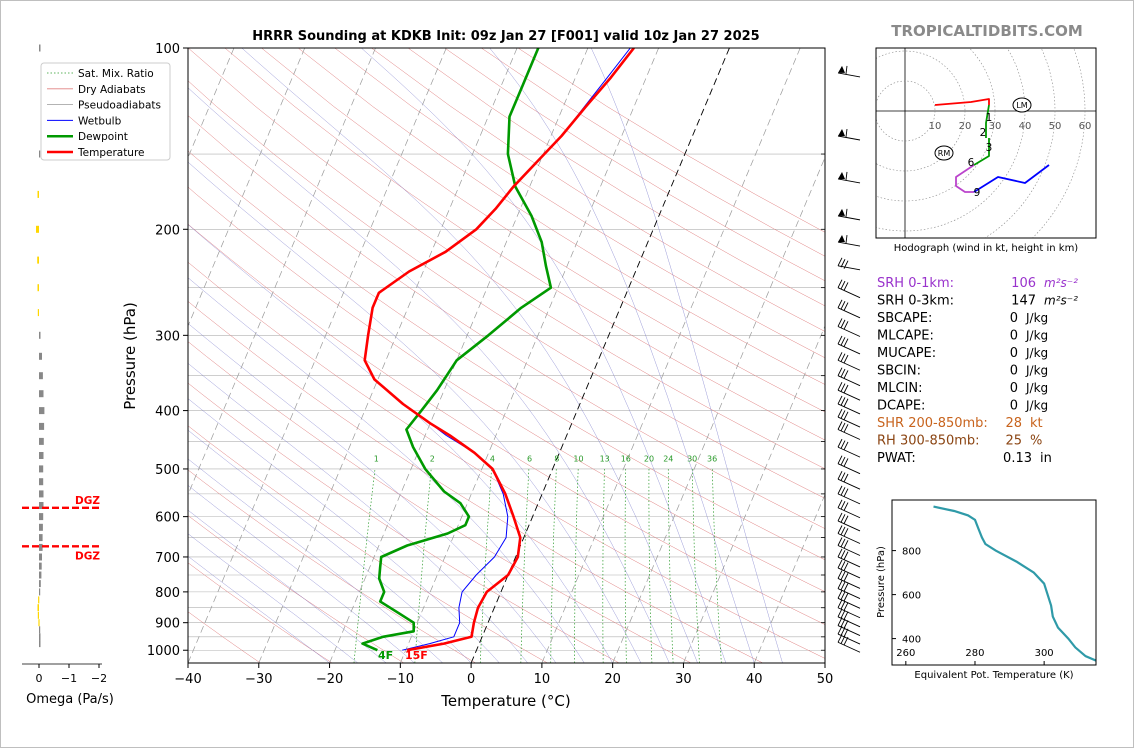 The width and height of the screenshot is (1134, 748). What do you see at coordinates (692, 458) in the screenshot?
I see `mixing-ratio-label: 30` at bounding box center [692, 458].